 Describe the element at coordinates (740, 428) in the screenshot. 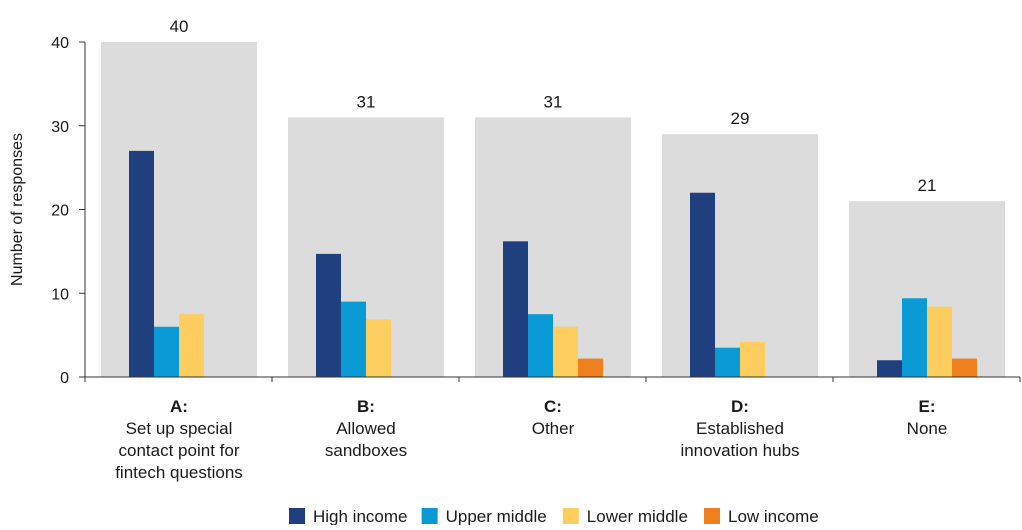

I see `category-label: Established` at that location.